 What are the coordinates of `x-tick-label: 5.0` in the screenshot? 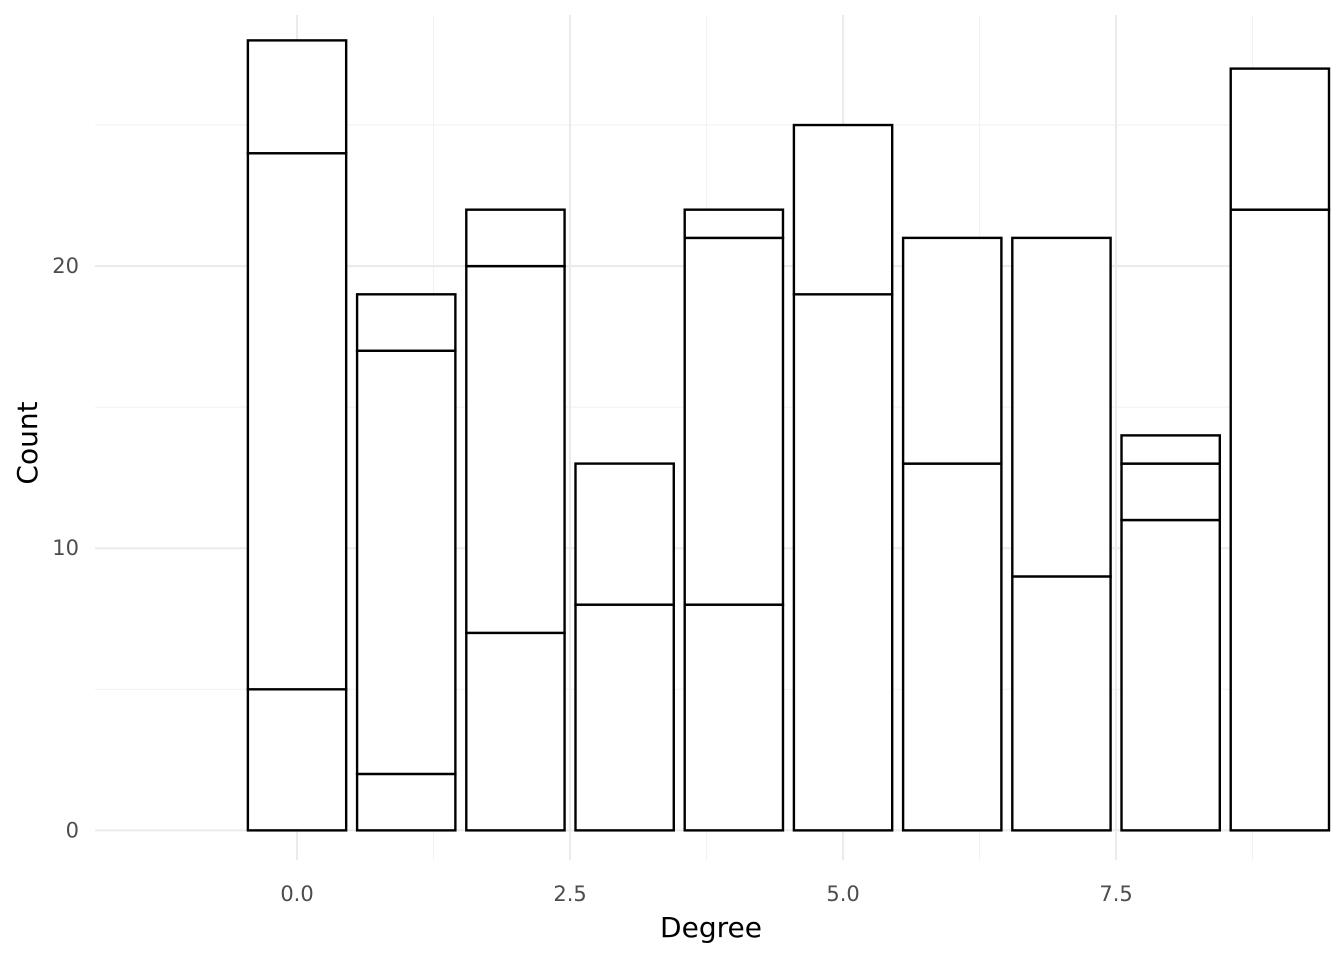 It's located at (842, 894).